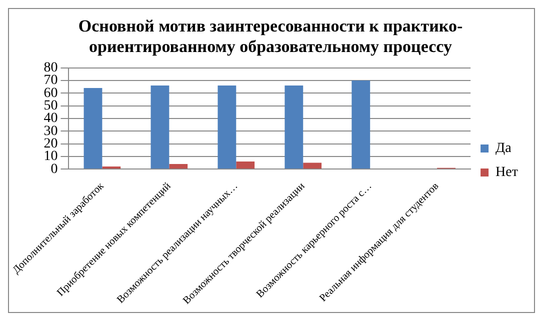 This screenshot has width=543, height=321. What do you see at coordinates (51, 68) in the screenshot?
I see `y-tick-label: 80` at bounding box center [51, 68].